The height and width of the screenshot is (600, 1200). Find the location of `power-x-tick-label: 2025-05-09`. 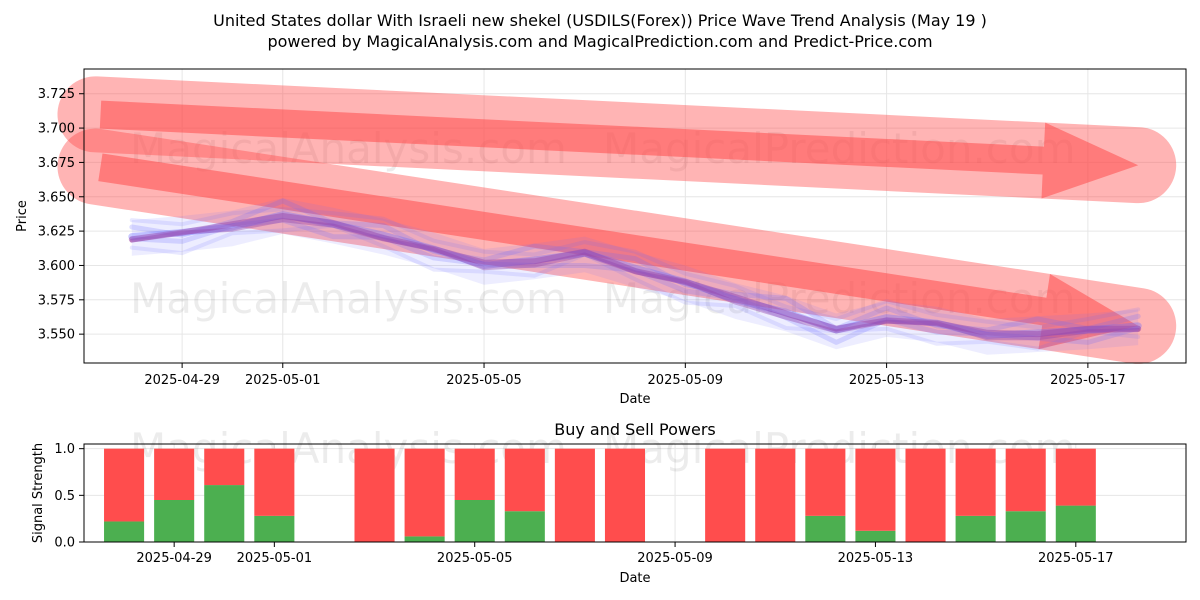

power-x-tick-label: 2025-05-09 is located at coordinates (675, 558).